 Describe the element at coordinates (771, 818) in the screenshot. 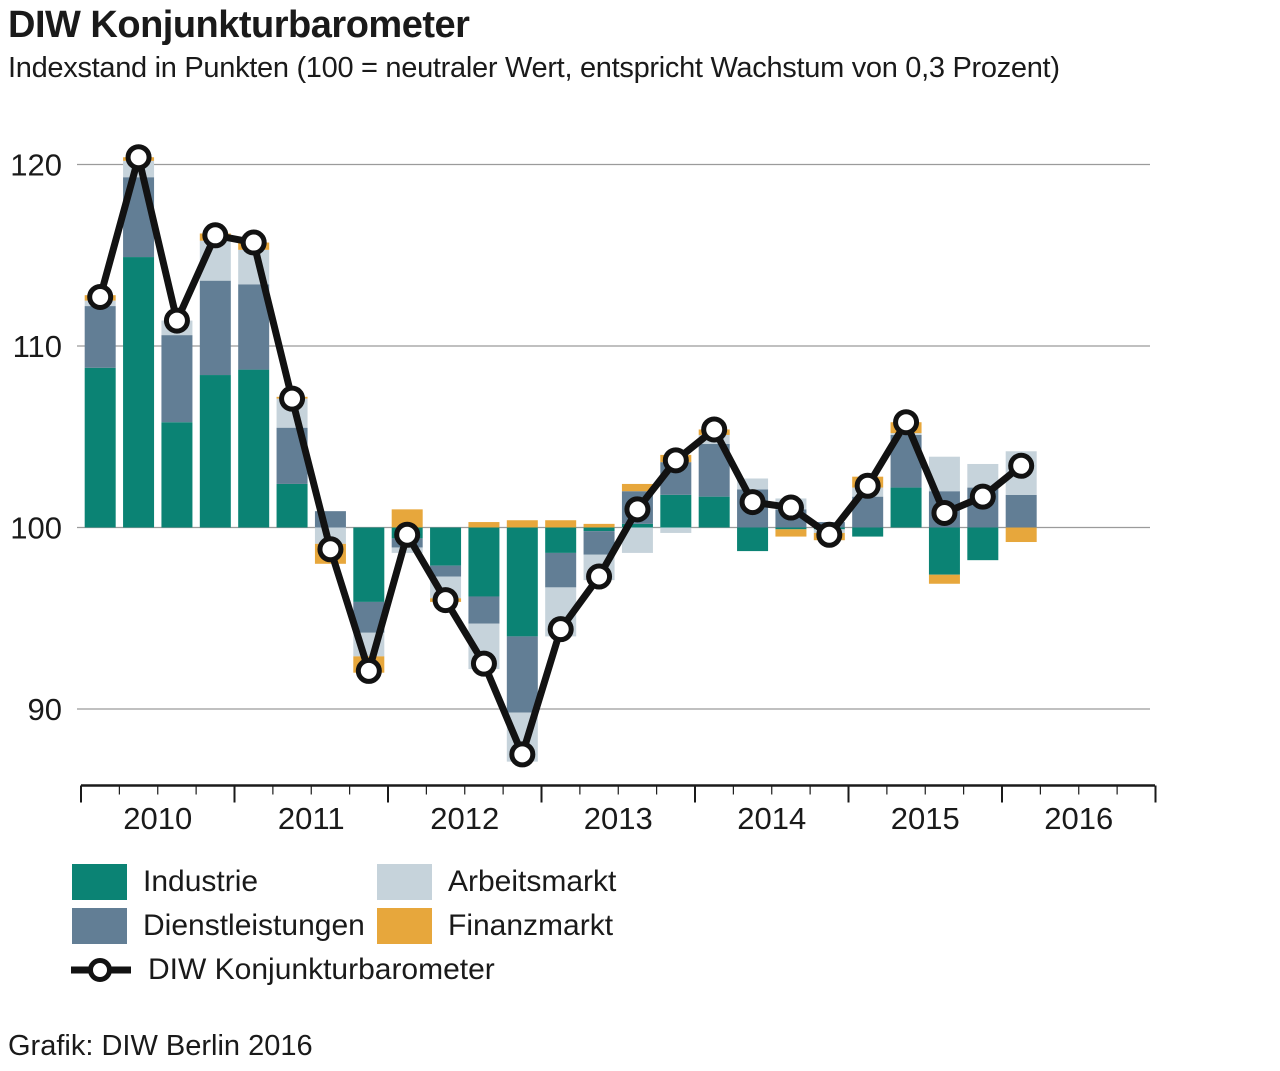

I see `year-label: 2014` at that location.